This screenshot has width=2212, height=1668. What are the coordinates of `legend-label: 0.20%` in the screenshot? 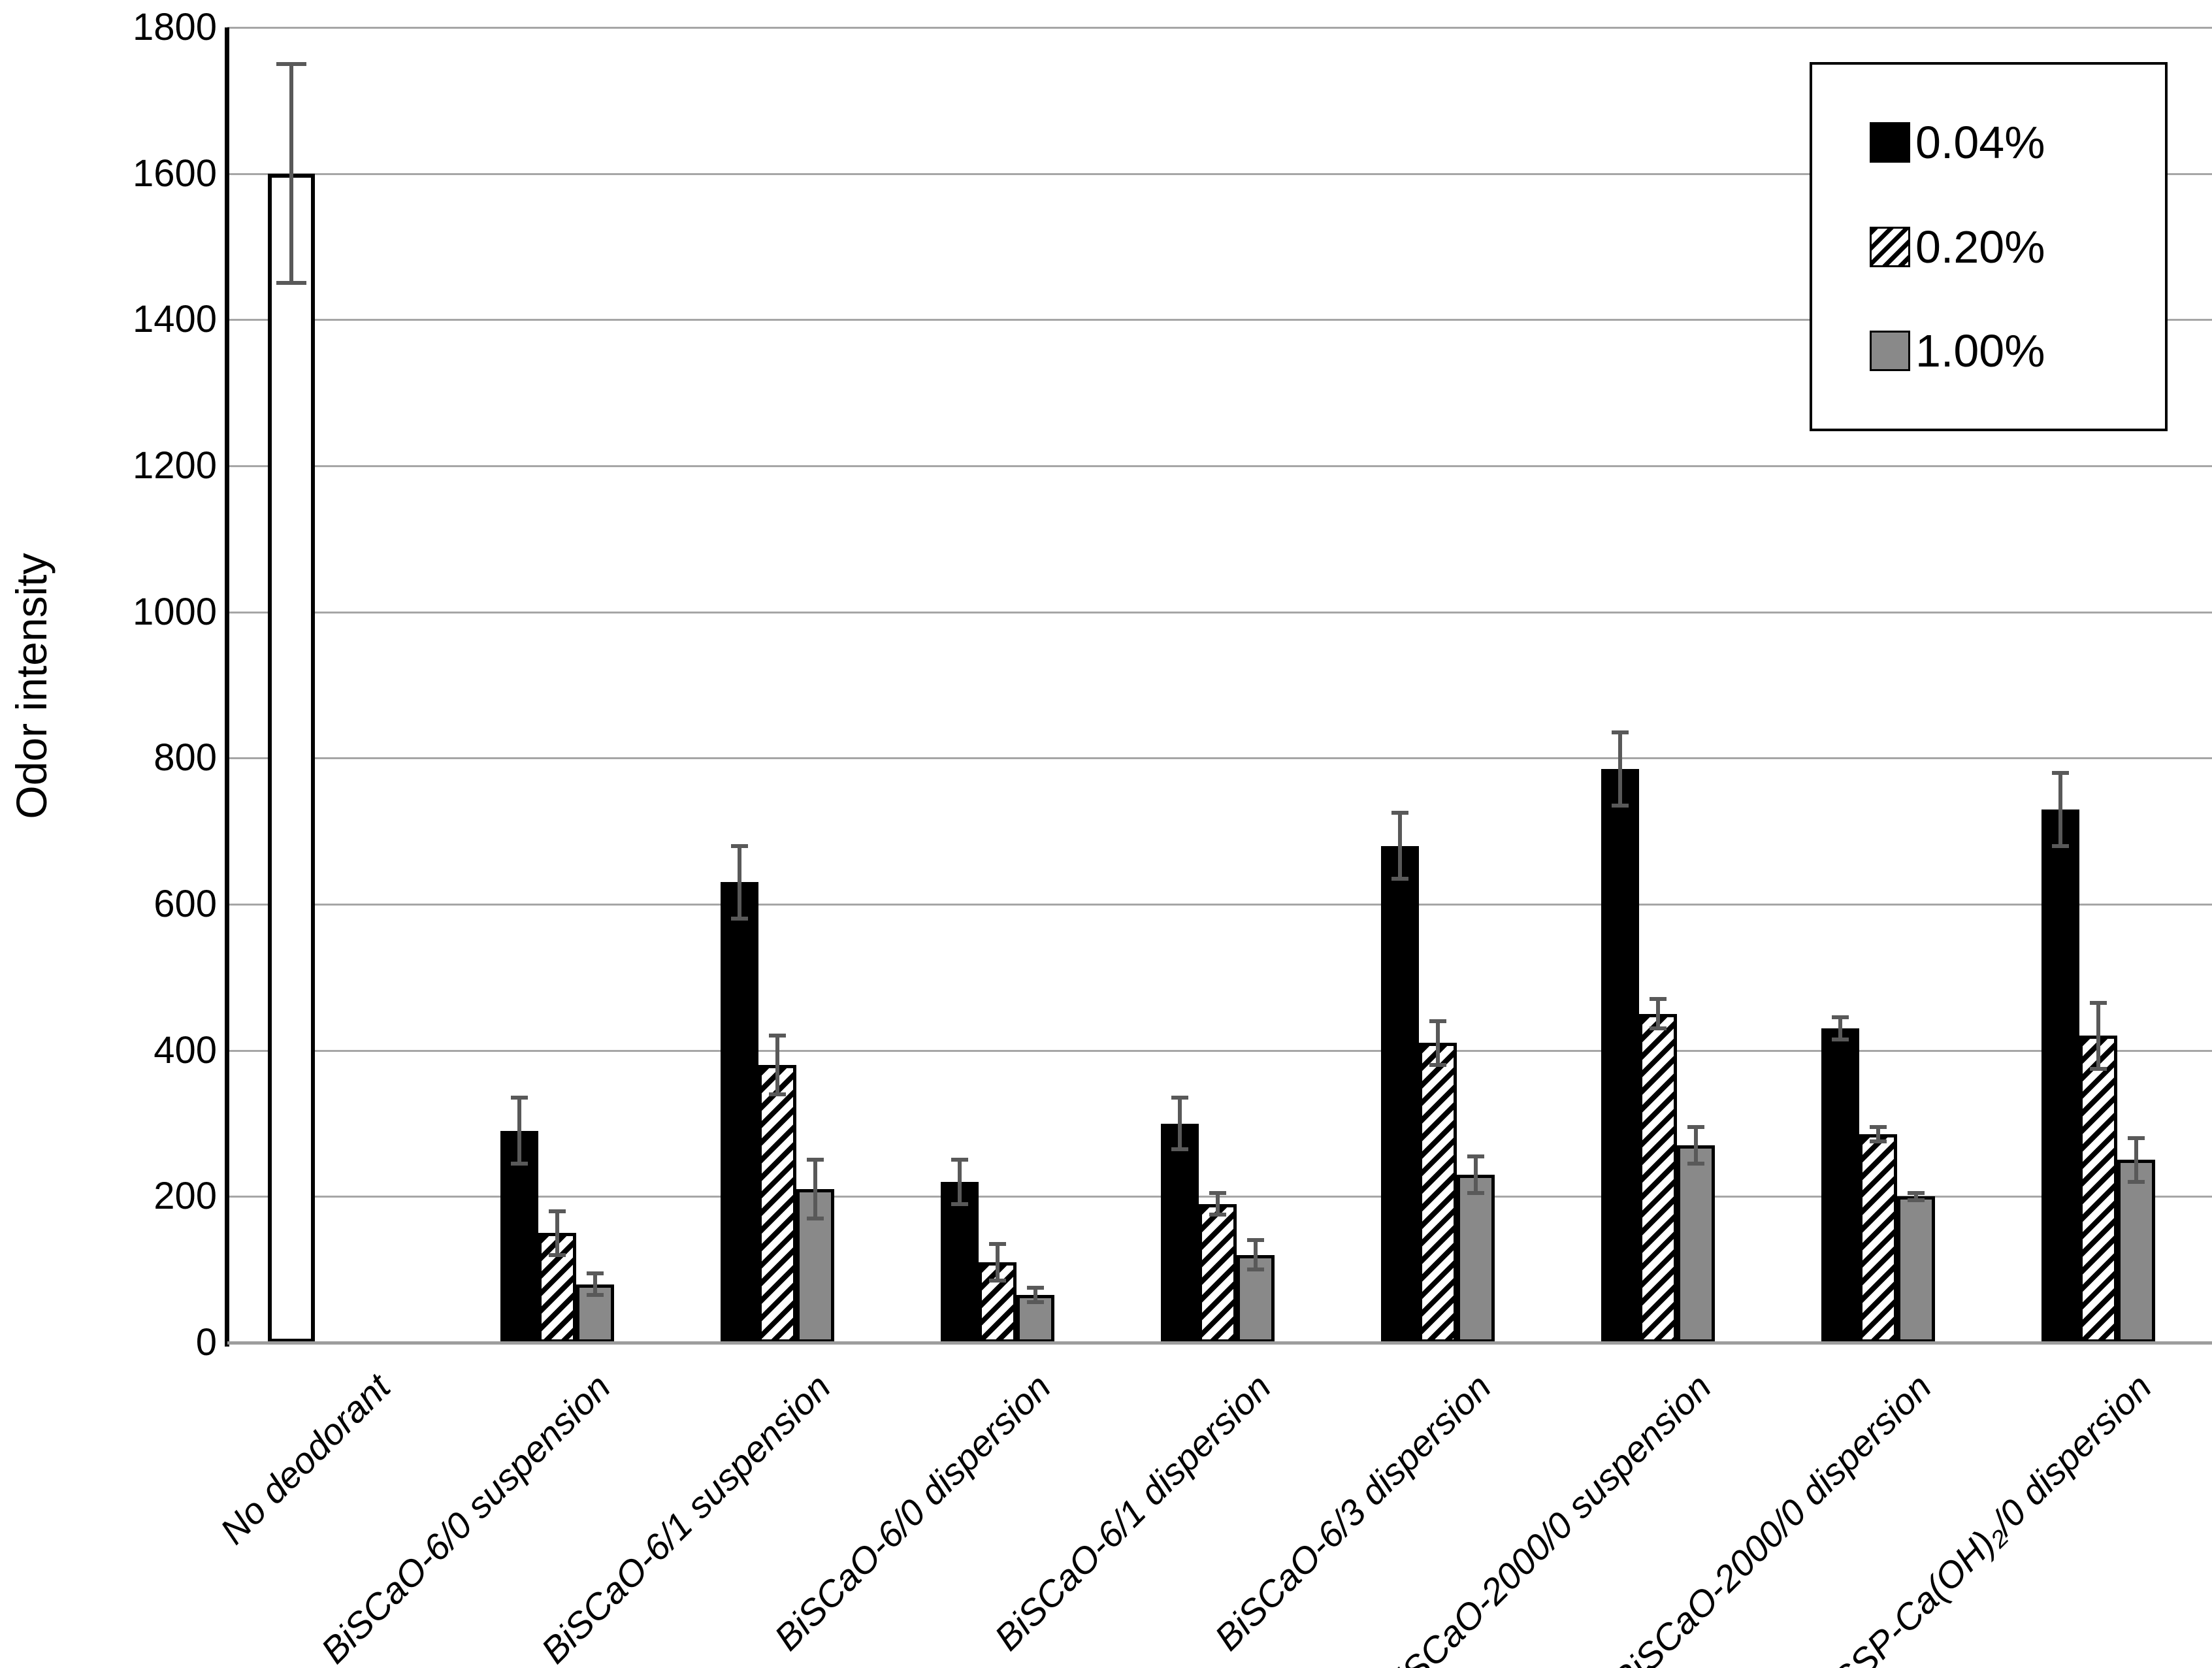 It's located at (1980, 246).